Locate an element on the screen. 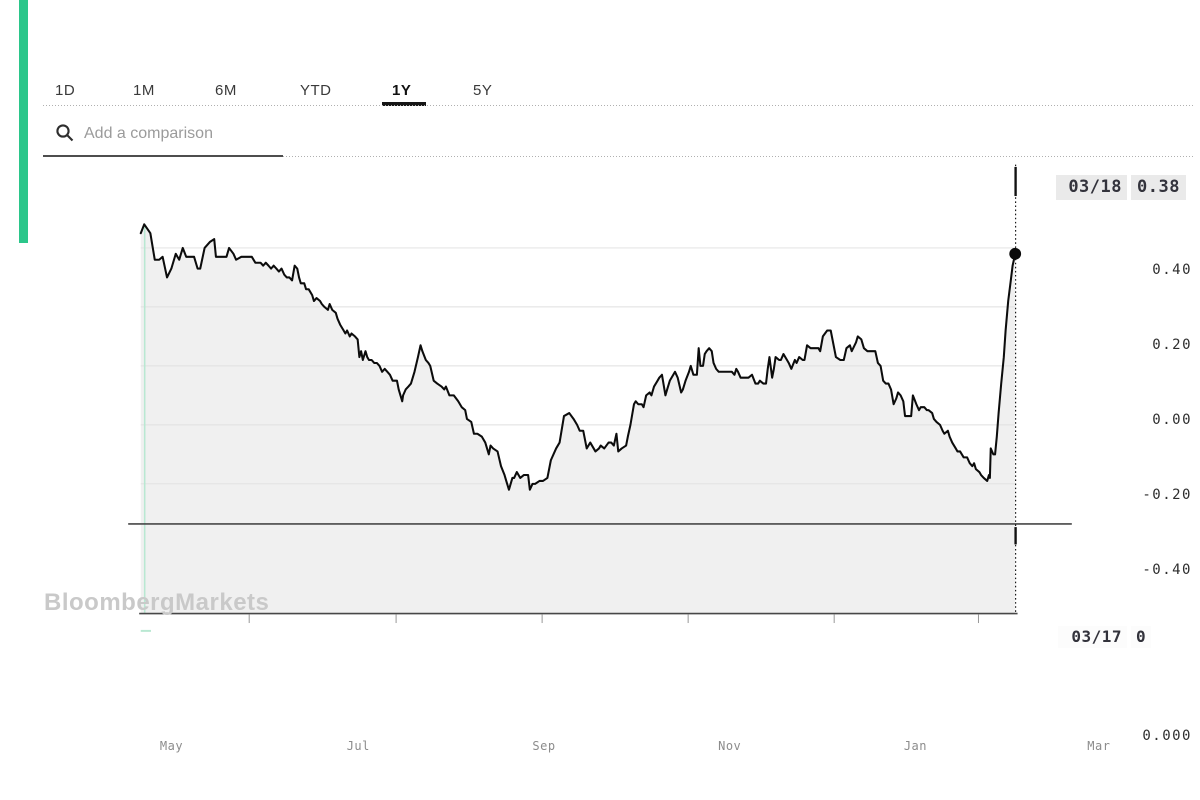 The image size is (1200, 800). x-axis-tick-label: Sep is located at coordinates (544, 746).